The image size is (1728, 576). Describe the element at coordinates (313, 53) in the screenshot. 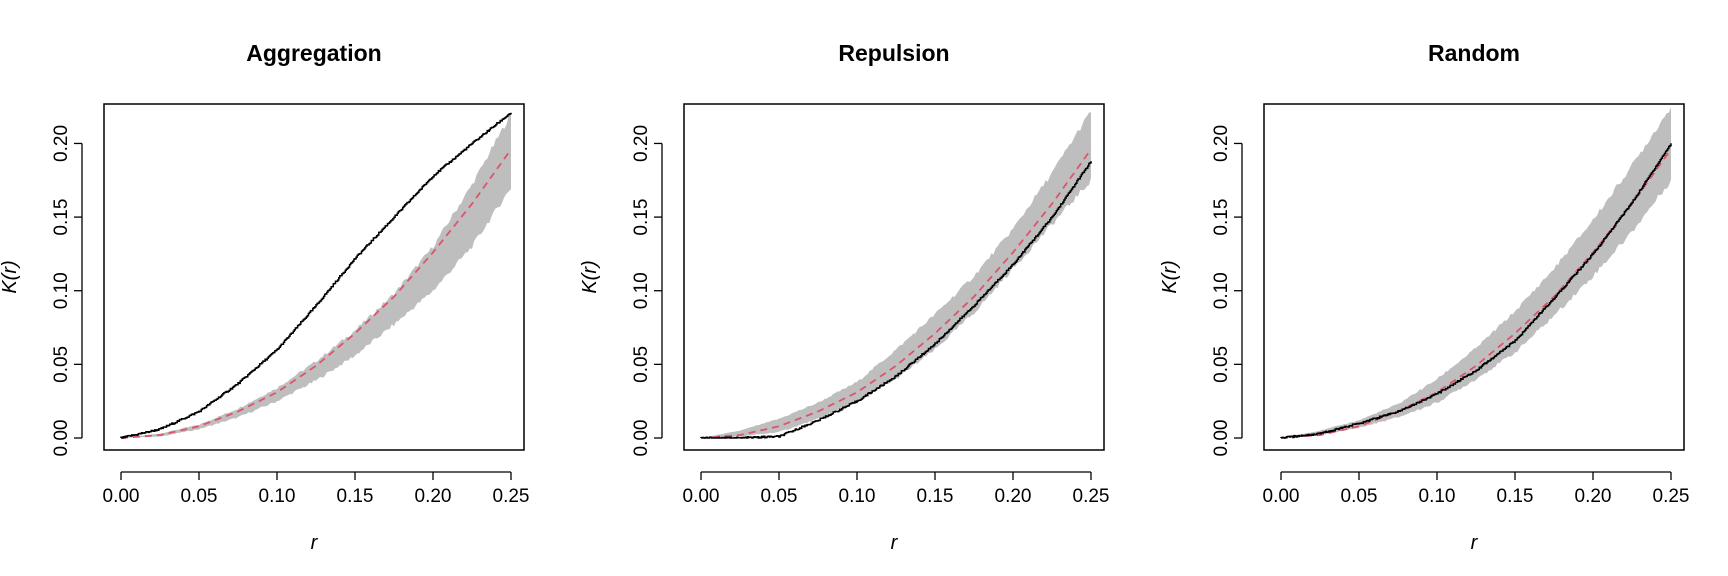

I see `panel-title: Aggregation` at that location.